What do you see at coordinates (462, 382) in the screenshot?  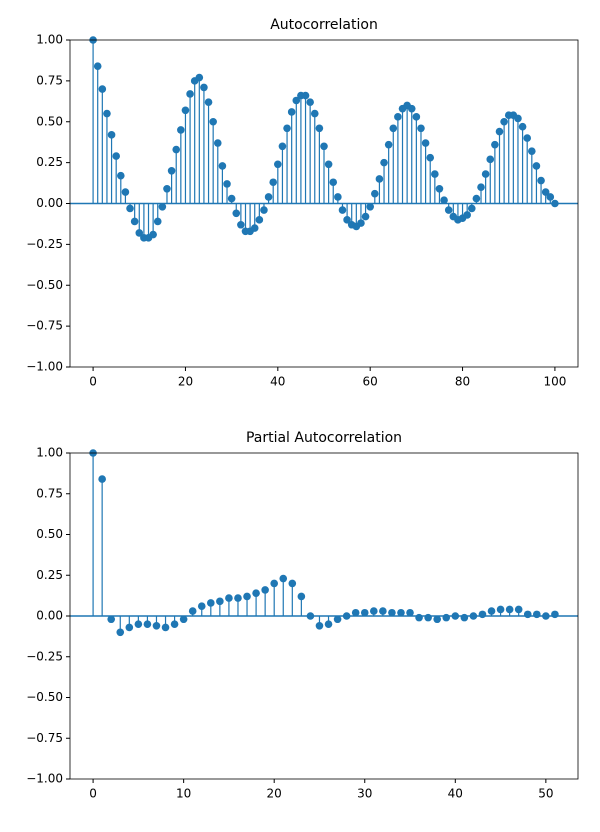 I see `x-tick-label: 80` at bounding box center [462, 382].